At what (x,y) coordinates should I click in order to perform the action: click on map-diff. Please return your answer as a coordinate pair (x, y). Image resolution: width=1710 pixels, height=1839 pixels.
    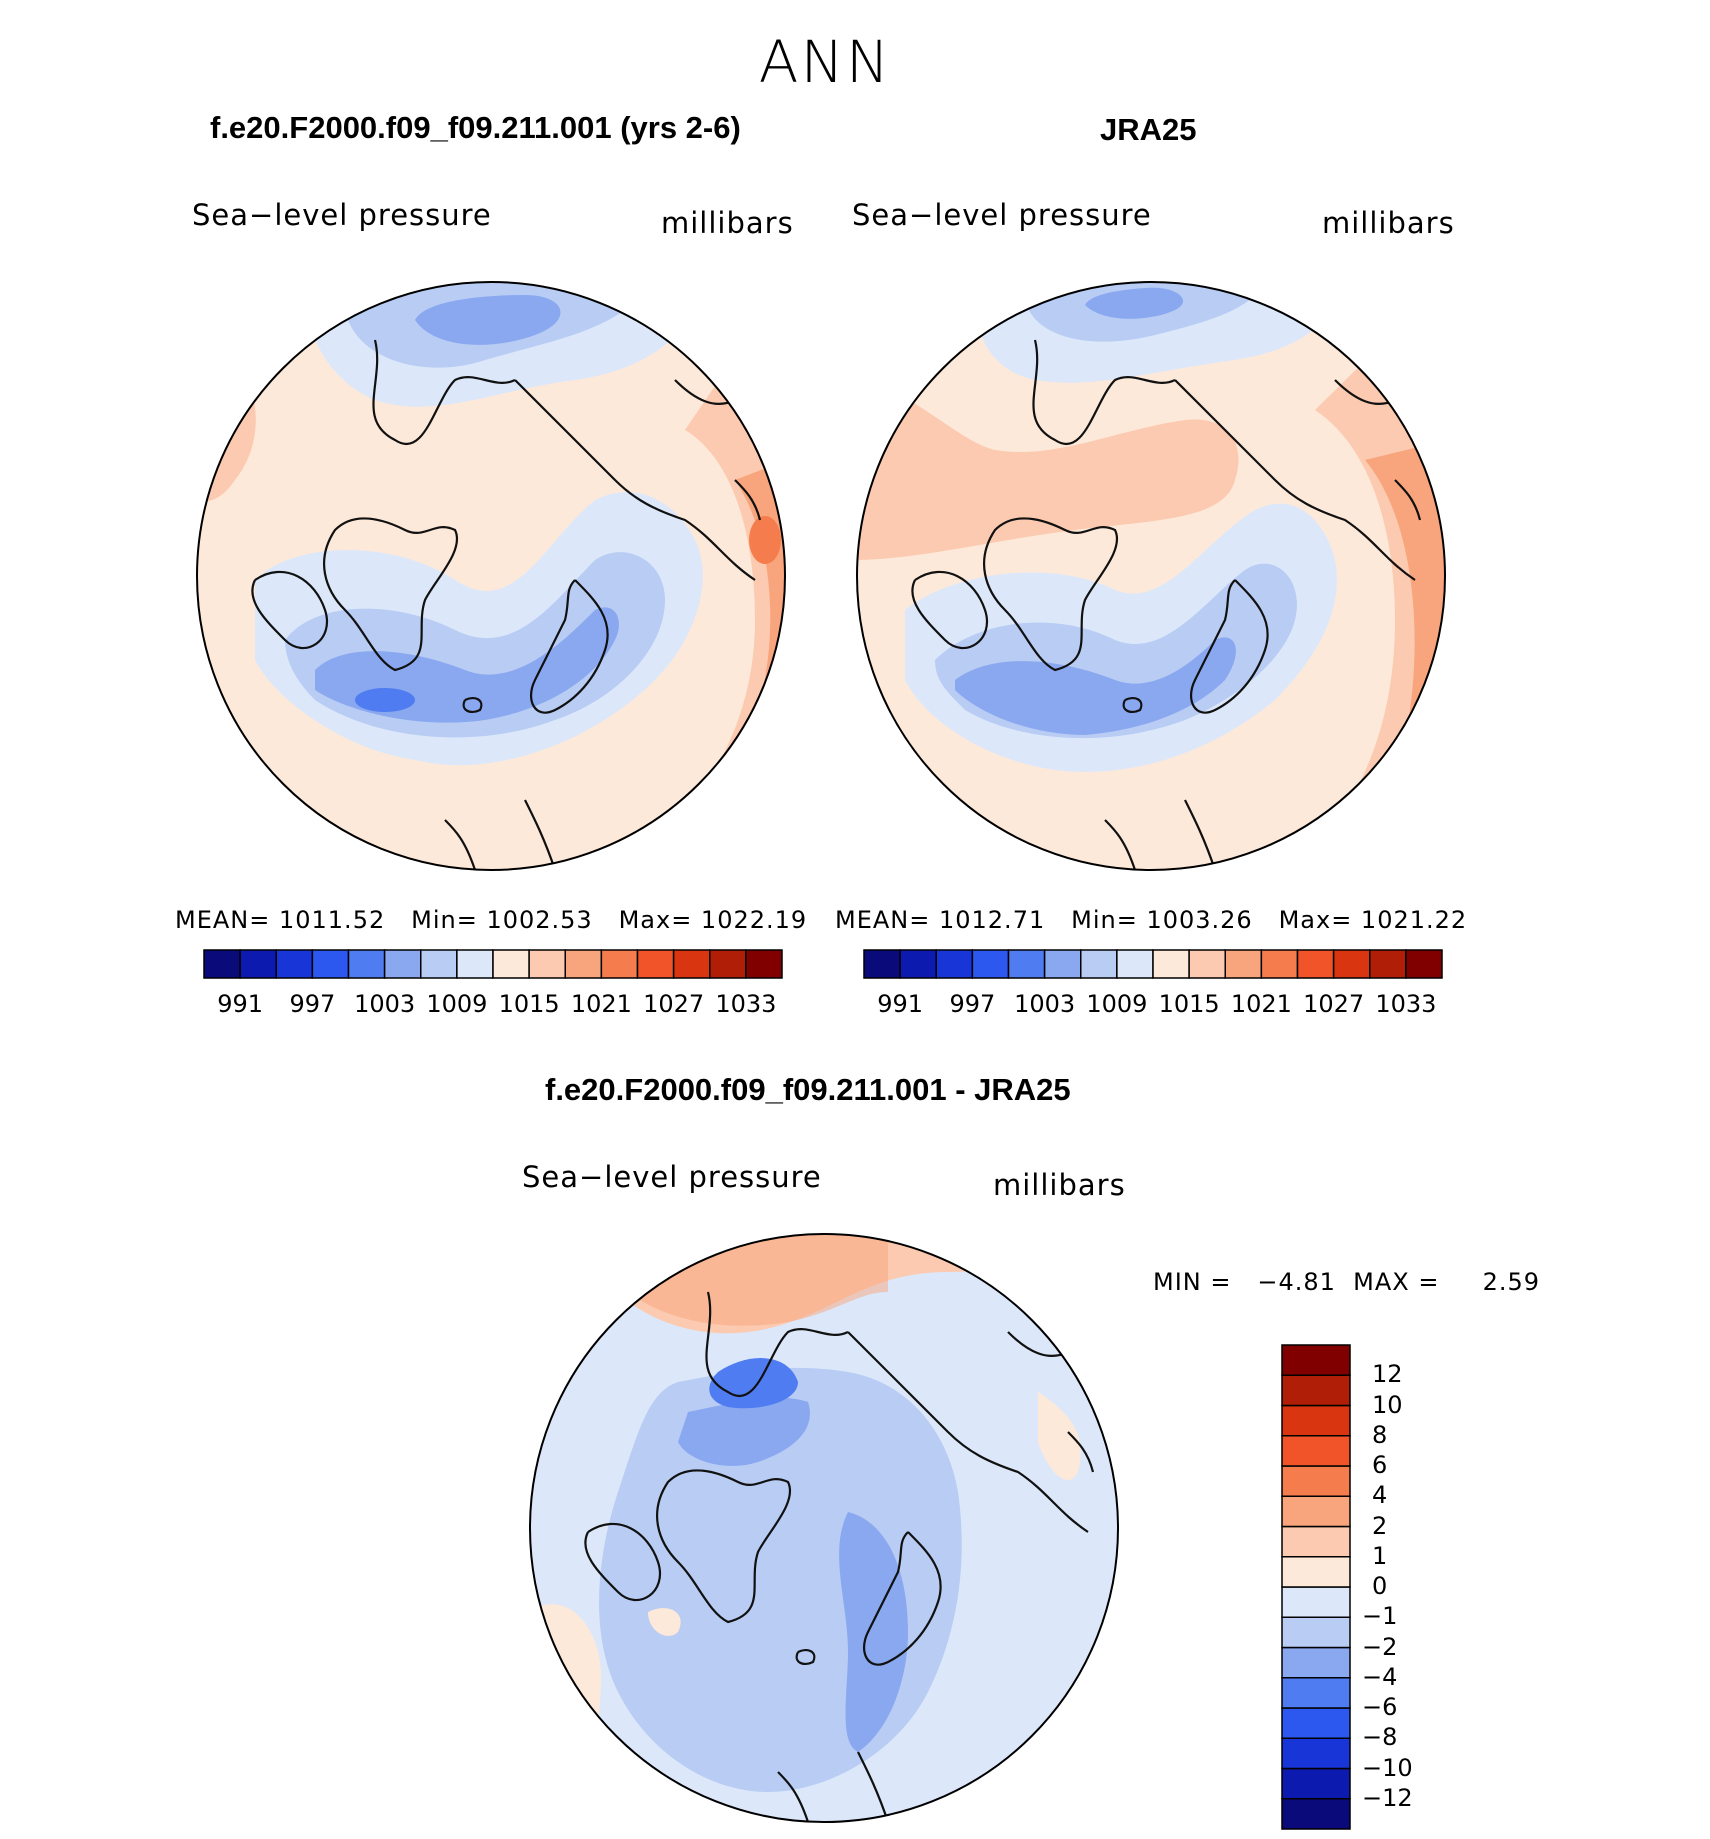
    Looking at the image, I should click on (824, 1528).